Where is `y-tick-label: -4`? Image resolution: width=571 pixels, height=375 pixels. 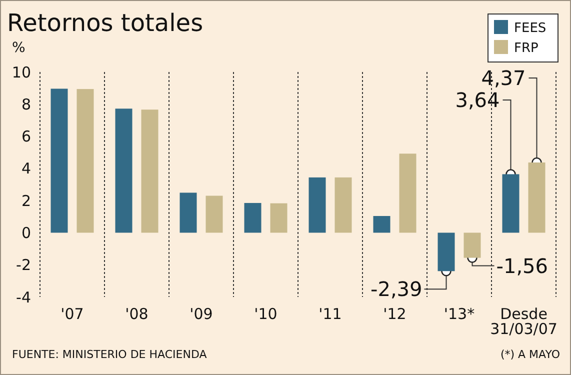
y-tick-label: -4 is located at coordinates (23, 297).